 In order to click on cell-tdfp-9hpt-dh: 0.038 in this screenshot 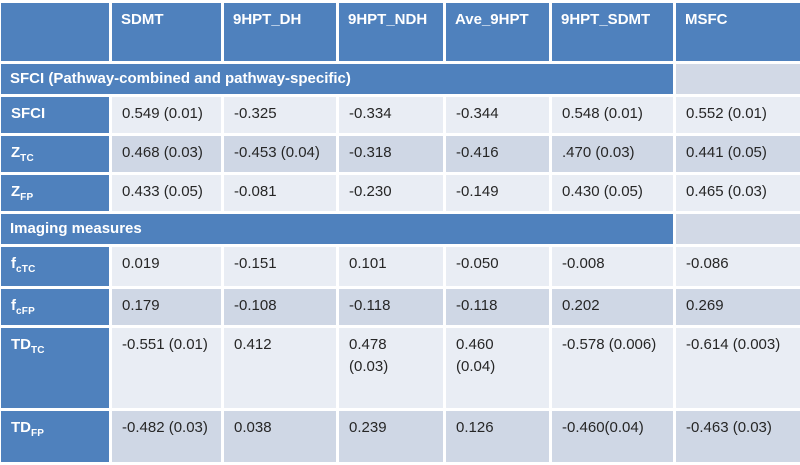, I will do `click(280, 437)`.